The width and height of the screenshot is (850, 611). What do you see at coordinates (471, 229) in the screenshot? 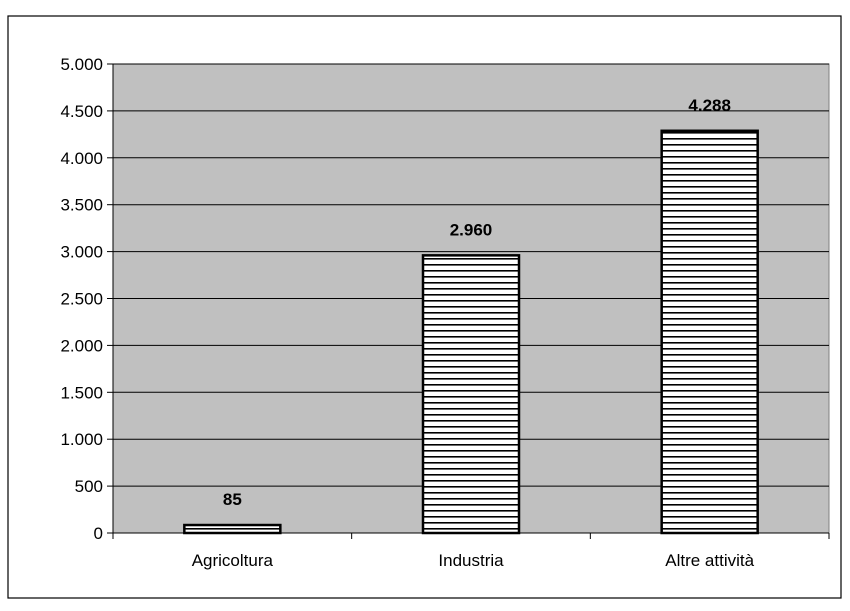
I see `data-label: 2.960` at bounding box center [471, 229].